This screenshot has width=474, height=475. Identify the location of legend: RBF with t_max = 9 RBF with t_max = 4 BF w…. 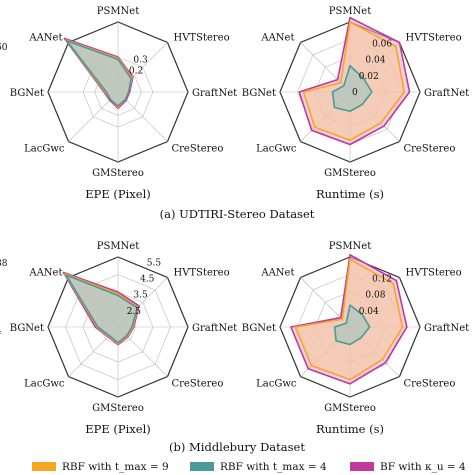
(249, 467).